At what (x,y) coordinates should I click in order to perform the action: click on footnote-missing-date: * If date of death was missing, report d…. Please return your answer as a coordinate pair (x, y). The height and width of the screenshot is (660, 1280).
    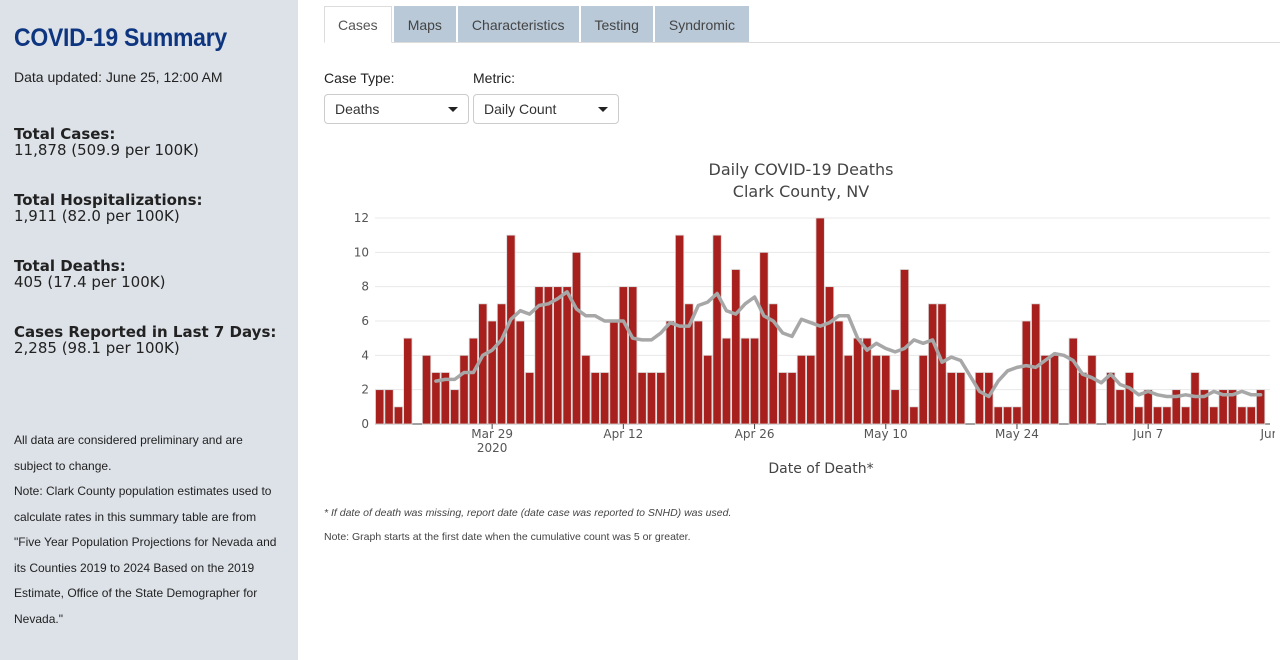
    Looking at the image, I should click on (528, 513).